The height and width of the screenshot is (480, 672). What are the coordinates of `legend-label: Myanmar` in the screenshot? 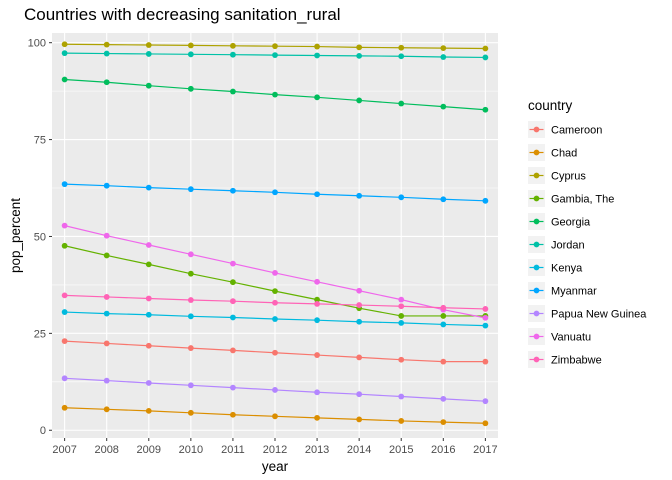 It's located at (574, 292).